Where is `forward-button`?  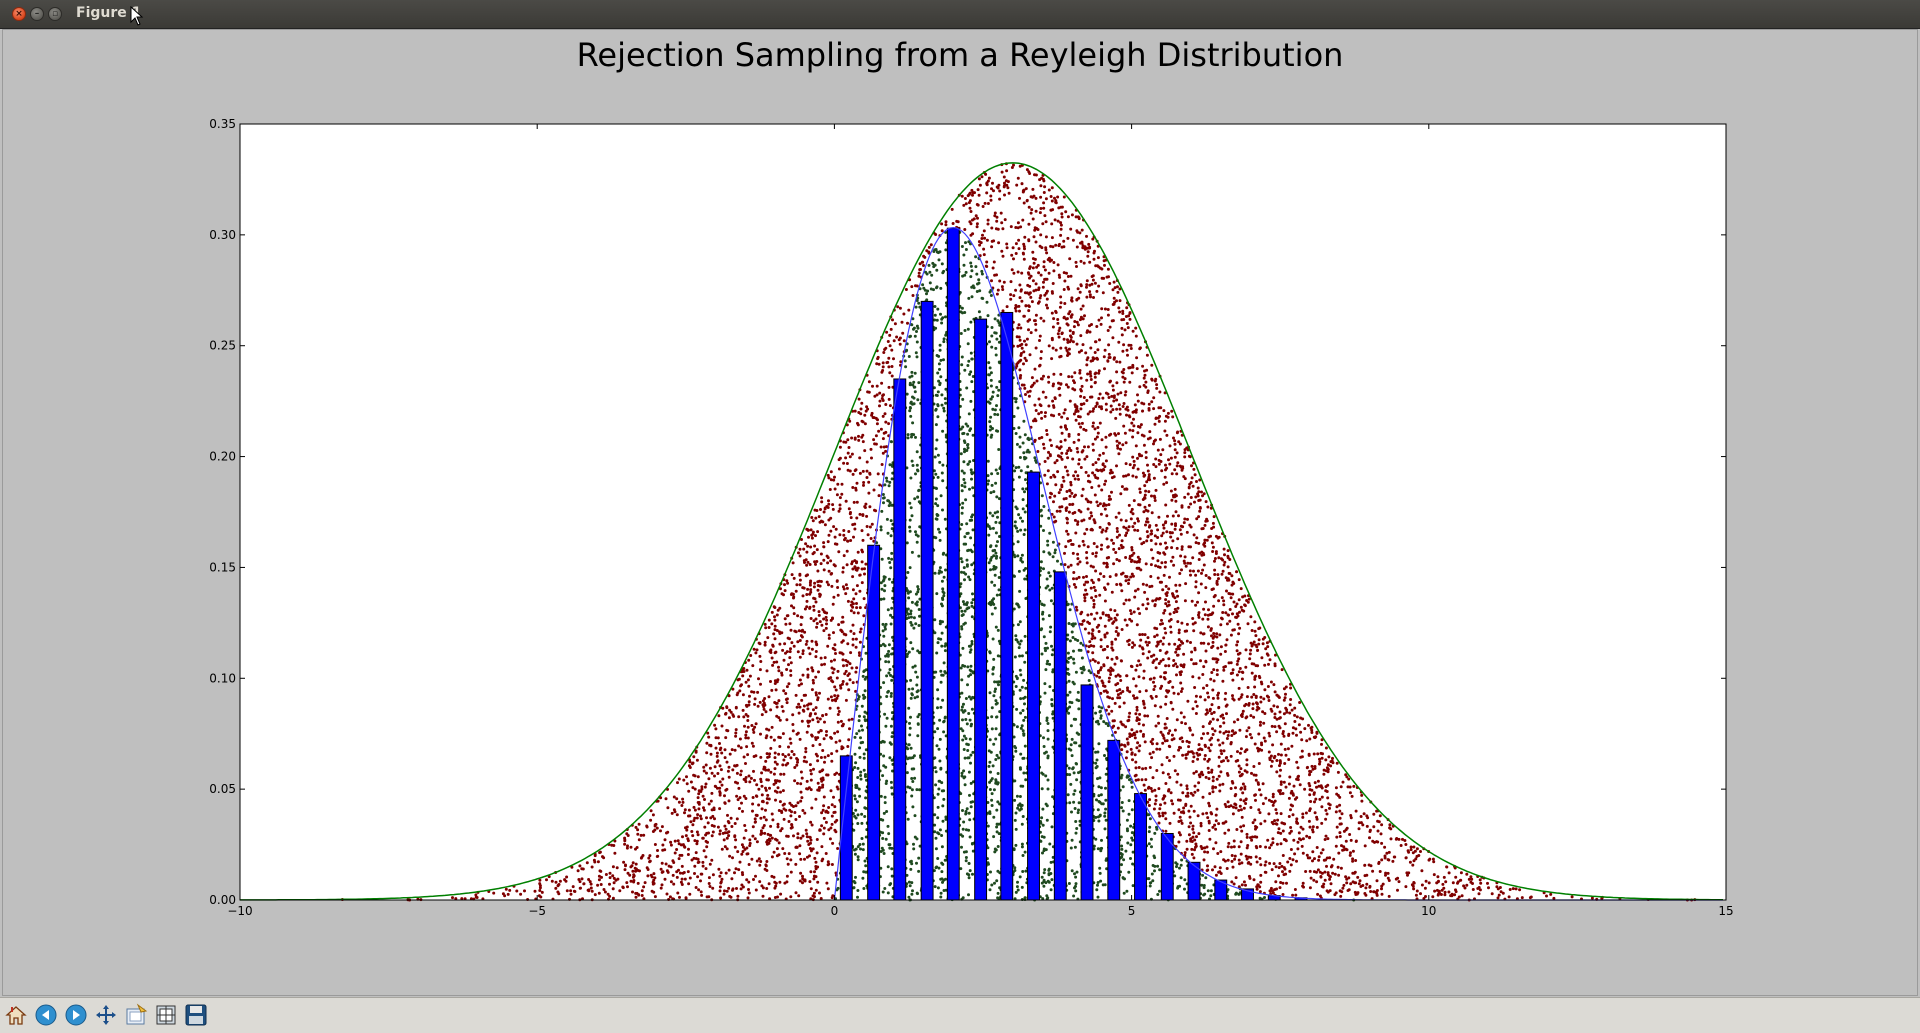
forward-button is located at coordinates (76, 1015).